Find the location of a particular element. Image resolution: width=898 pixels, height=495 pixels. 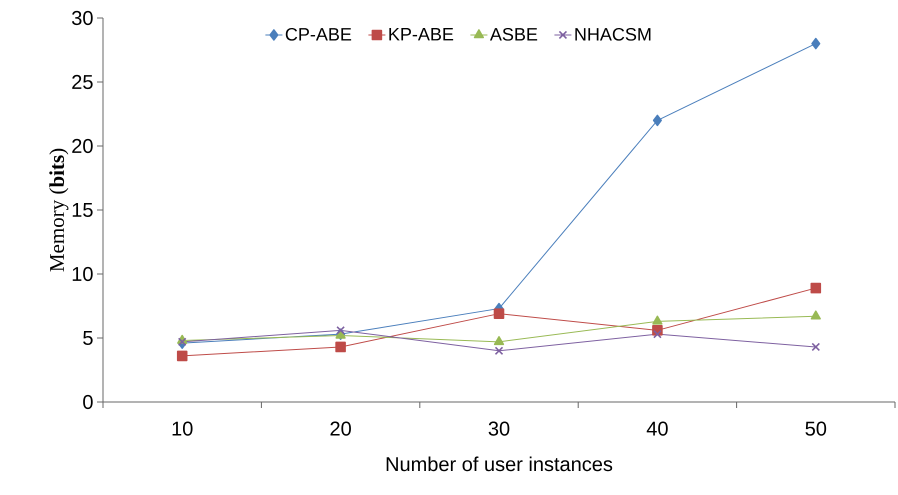

legend-label: CP-ABE is located at coordinates (319, 34).